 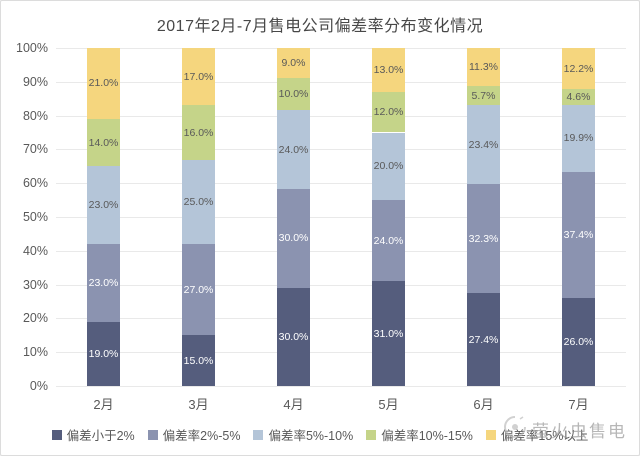 I want to click on y-axis-tick-label: 90%, so click(x=35, y=81).